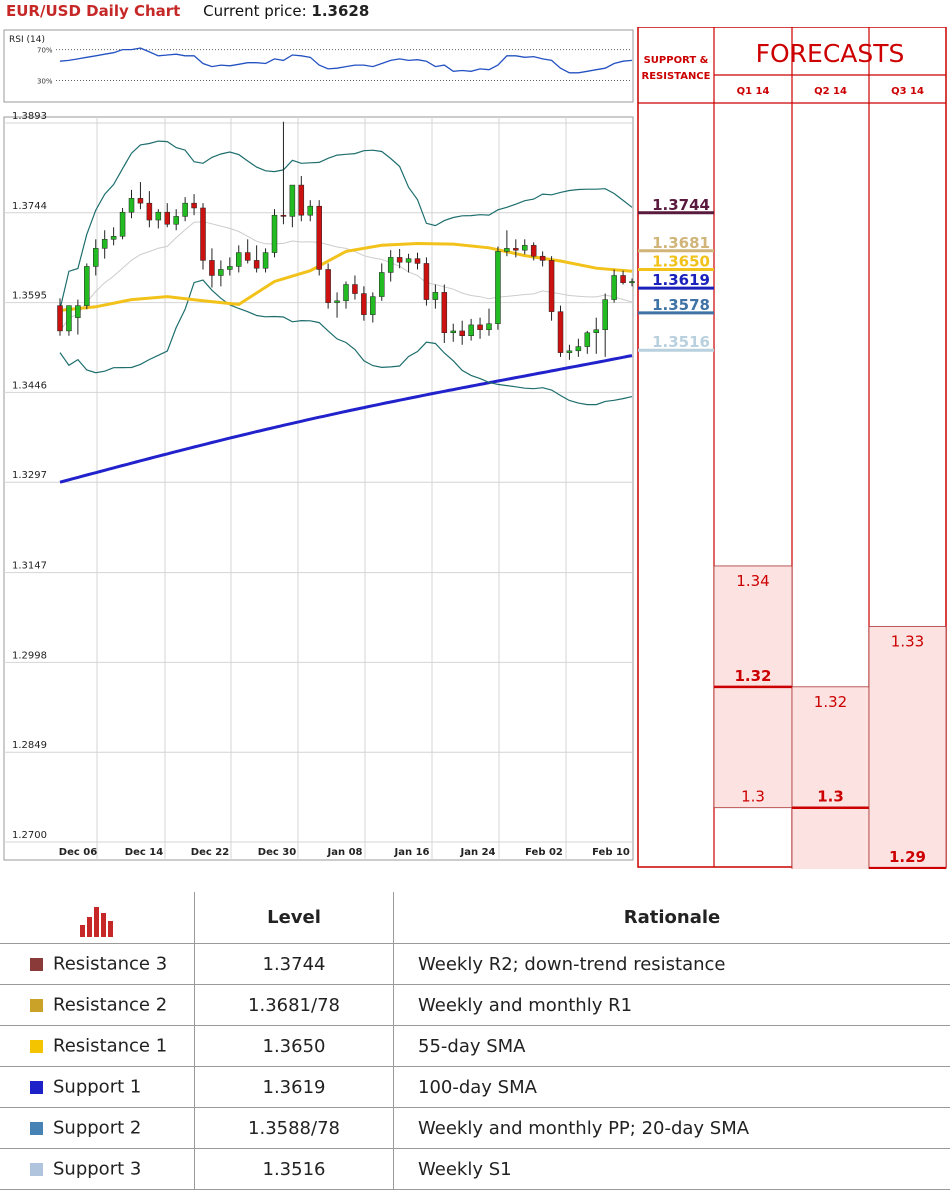  Describe the element at coordinates (340, 11) in the screenshot. I see `current-price-value: 1.3628` at that location.